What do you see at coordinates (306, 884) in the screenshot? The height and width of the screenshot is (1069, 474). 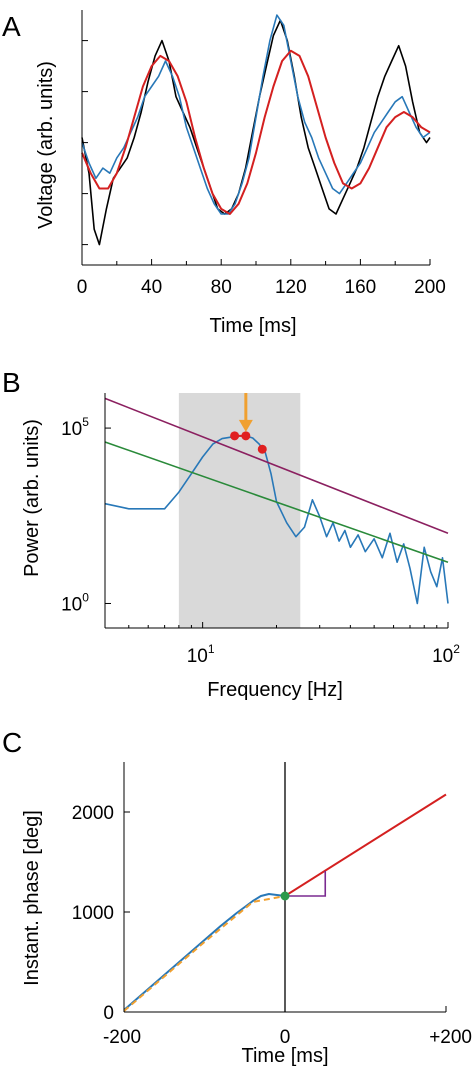 I see `slope-triangle` at bounding box center [306, 884].